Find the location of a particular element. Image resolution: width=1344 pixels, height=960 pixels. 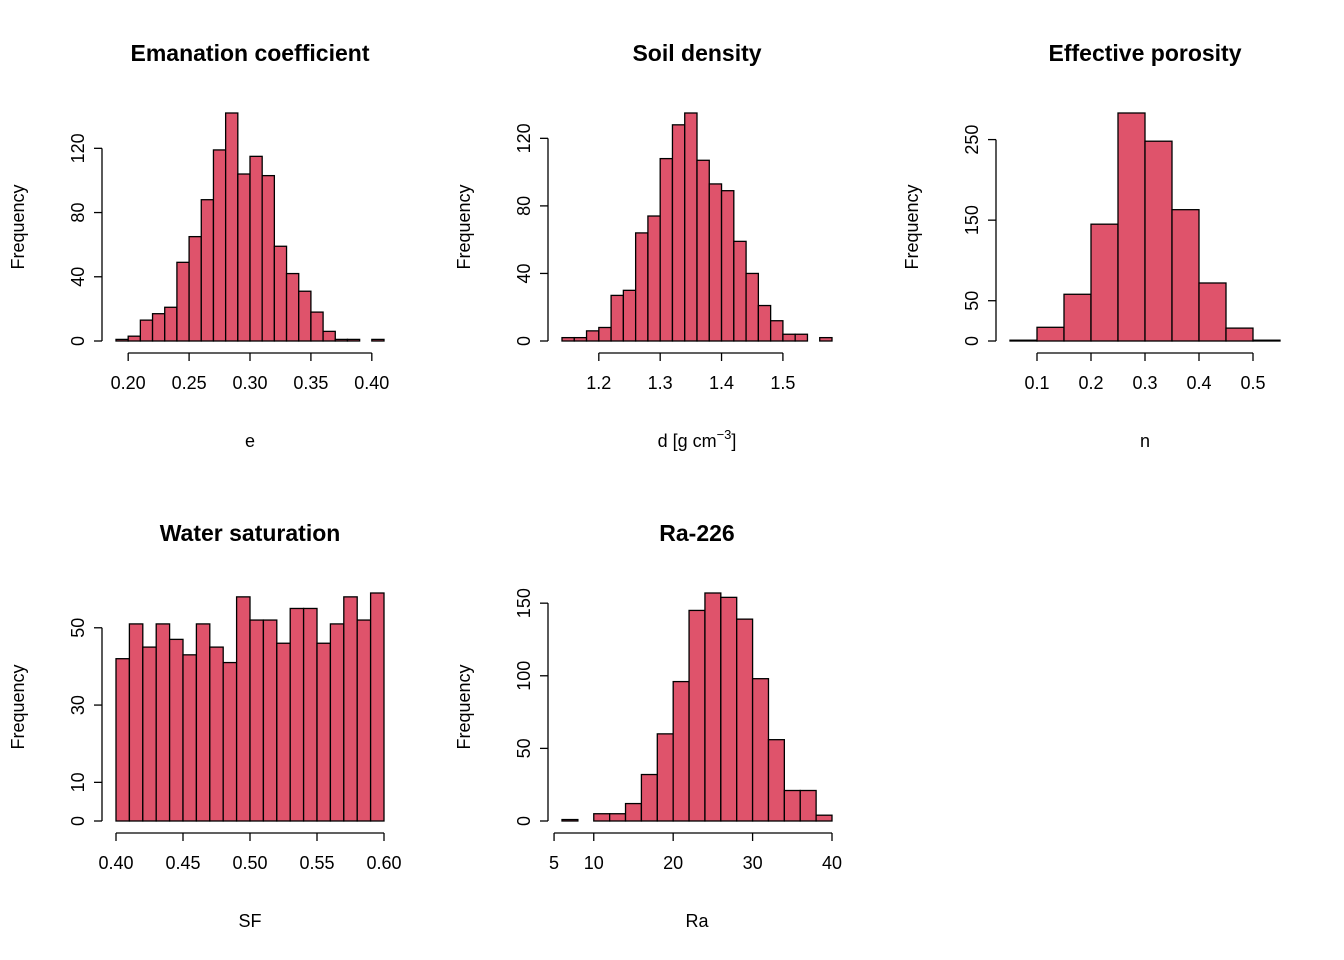

panel-title: Emanation coefficient is located at coordinates (250, 53).